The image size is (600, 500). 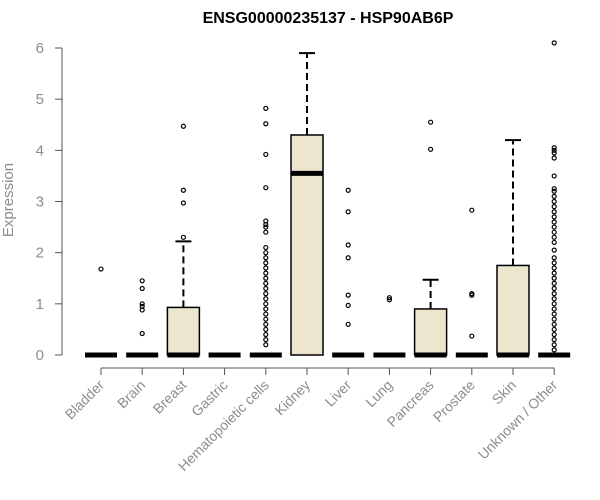 What do you see at coordinates (378, 393) in the screenshot?
I see `x-tick-label: Lung` at bounding box center [378, 393].